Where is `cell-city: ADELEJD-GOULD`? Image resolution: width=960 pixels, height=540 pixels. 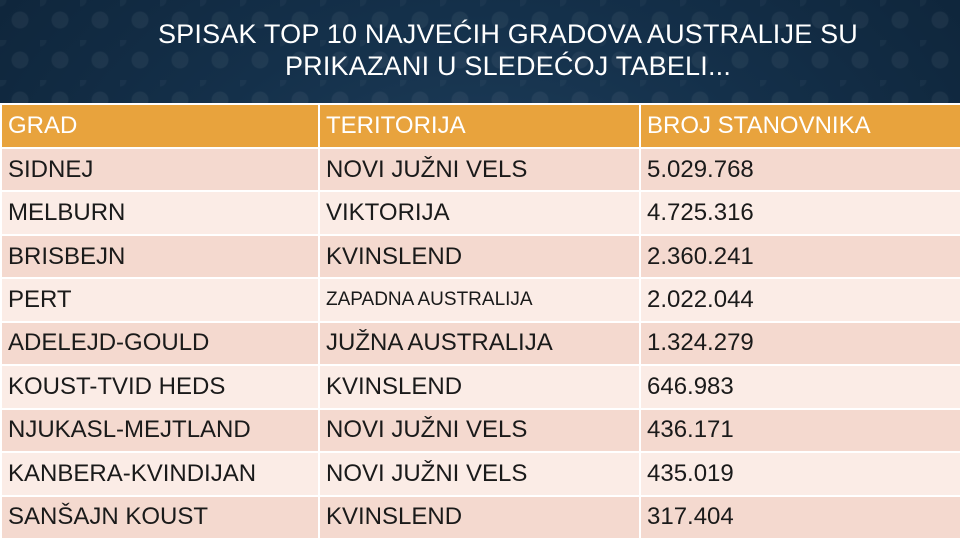
cell-city: ADELEJD-GOULD is located at coordinates (160, 343).